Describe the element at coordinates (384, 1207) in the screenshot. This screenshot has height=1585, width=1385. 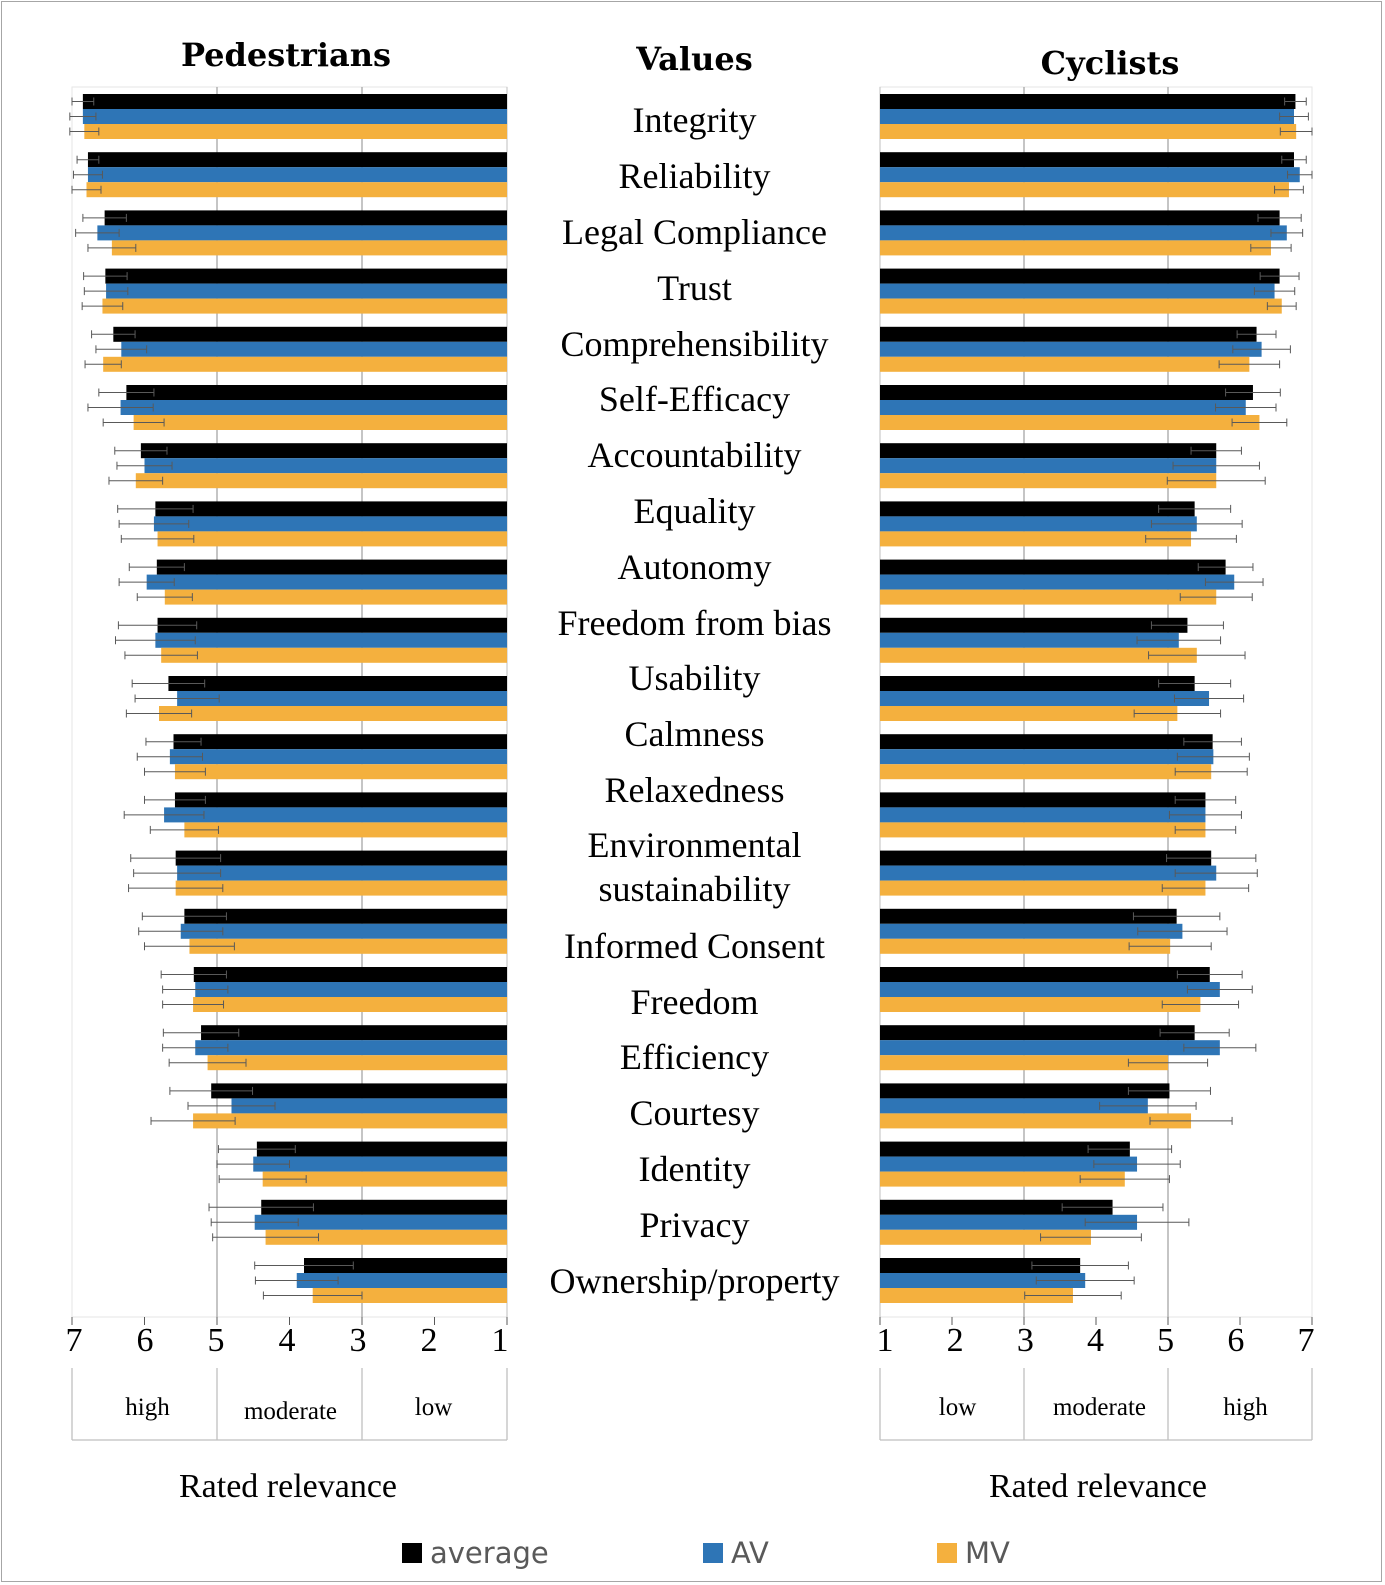
I see `pedestrians-bar-privacy-average` at that location.